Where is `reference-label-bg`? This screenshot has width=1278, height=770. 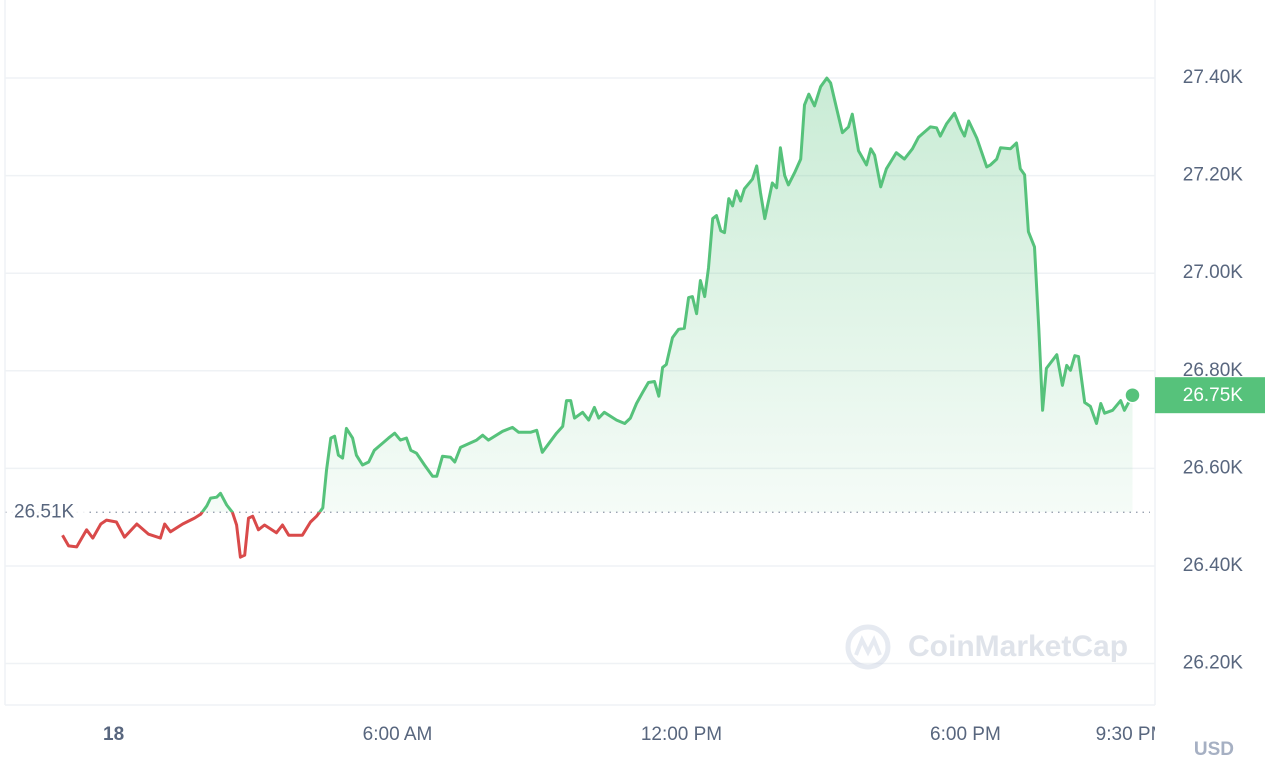 reference-label-bg is located at coordinates (48, 512).